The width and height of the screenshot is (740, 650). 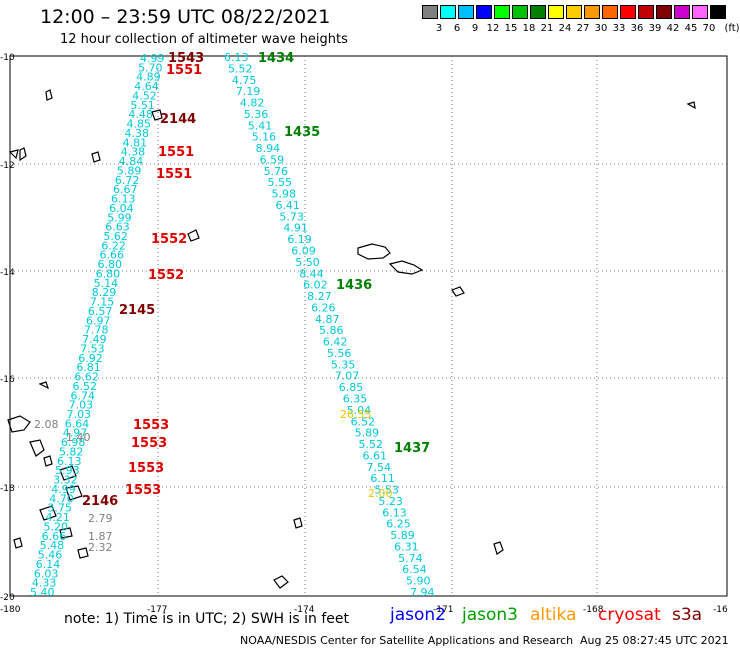 I want to click on west-track-swh: 6.62, so click(x=86, y=377).